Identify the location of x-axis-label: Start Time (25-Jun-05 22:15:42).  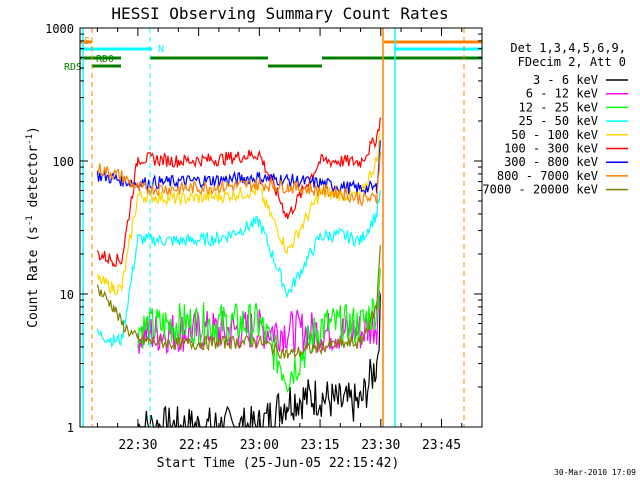
(278, 463).